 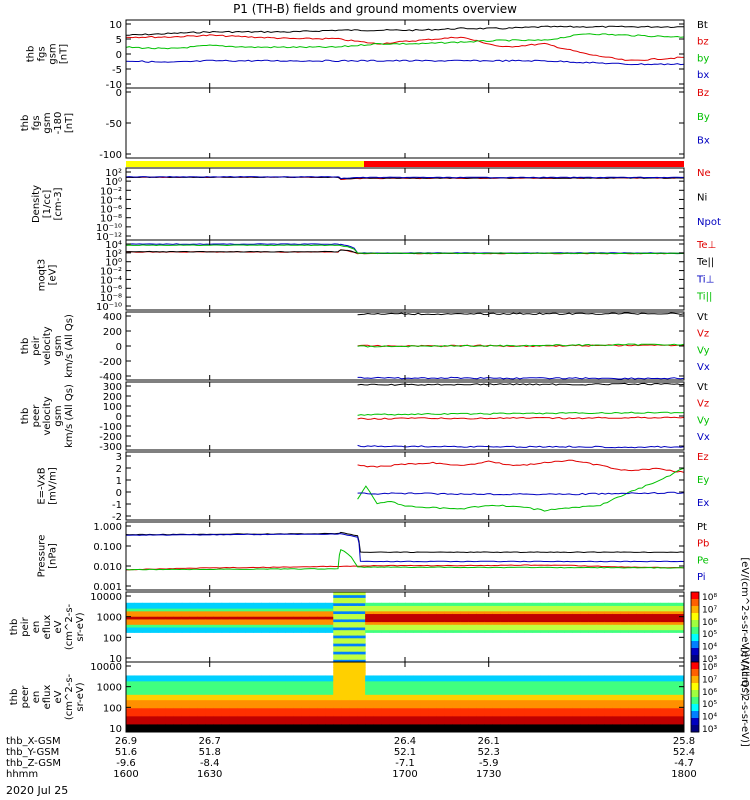 What do you see at coordinates (58, 415) in the screenshot?
I see `y-axis-label-line: gsm` at bounding box center [58, 415].